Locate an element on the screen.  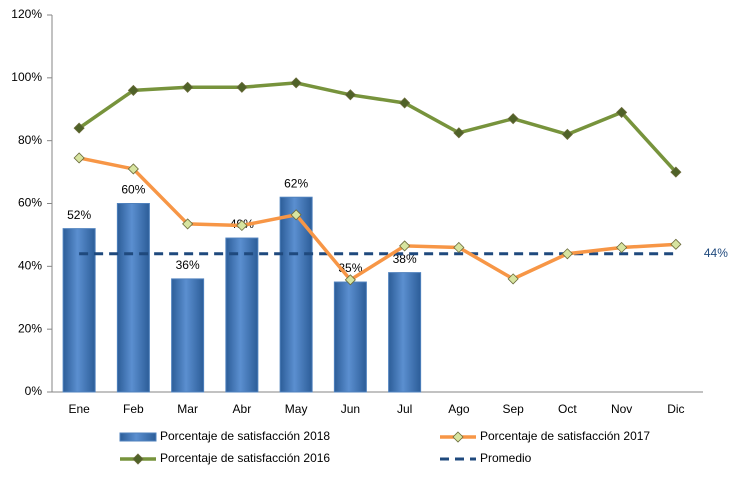
legend-item: Porcentaje de satisfacción 2017 is located at coordinates (545, 436).